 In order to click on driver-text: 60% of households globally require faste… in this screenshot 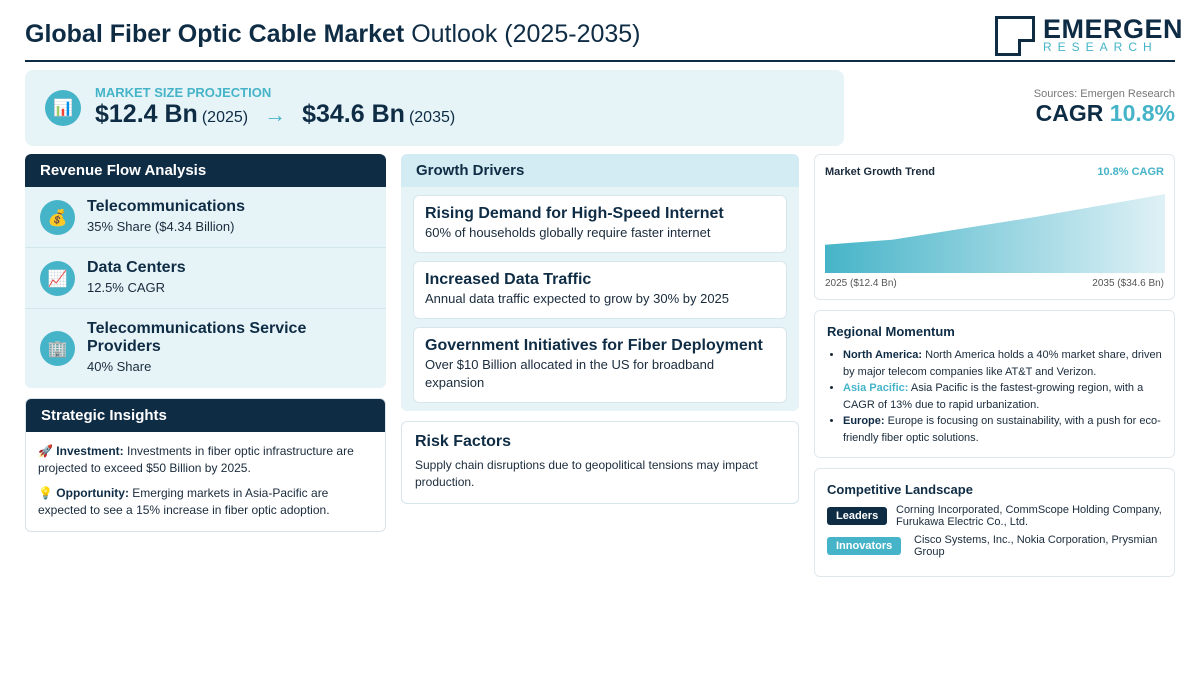, I will do `click(568, 232)`.